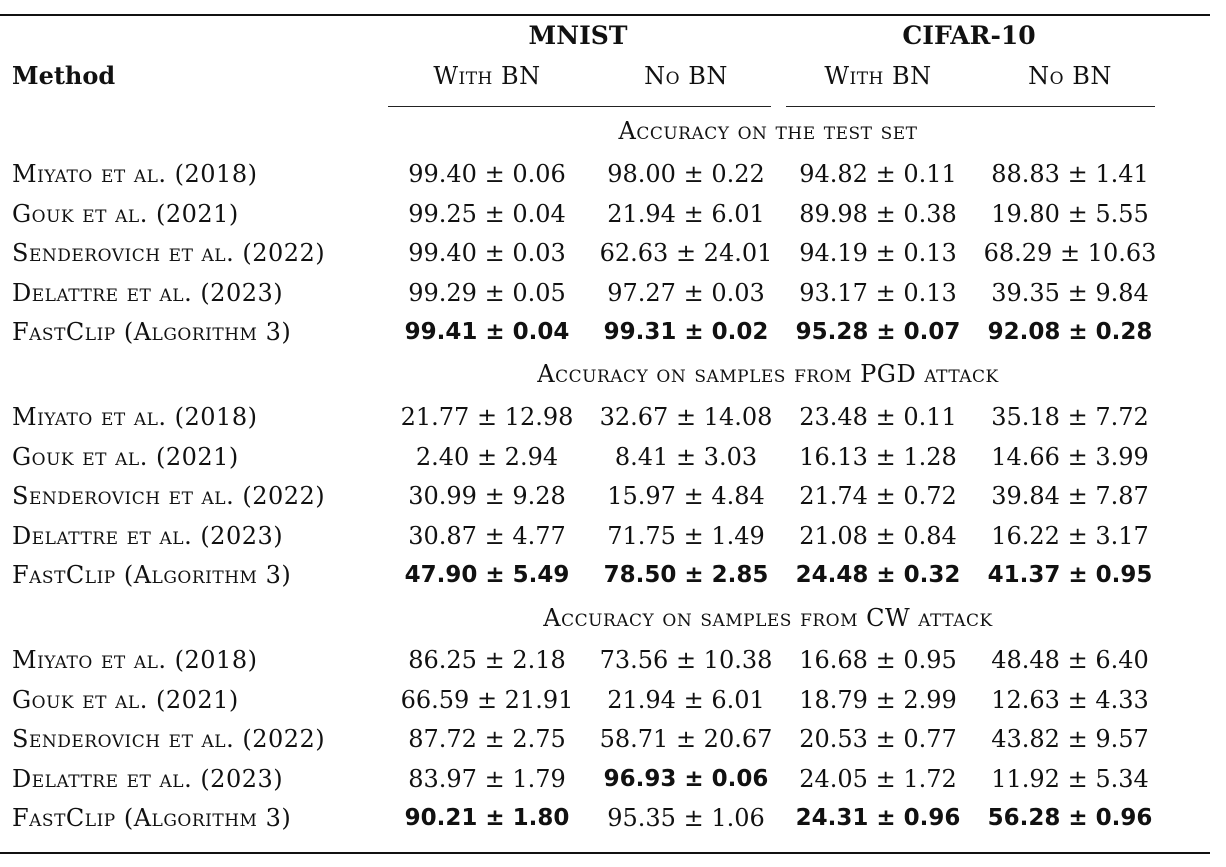 Image resolution: width=1226 pixels, height=867 pixels. Describe the element at coordinates (1070, 660) in the screenshot. I see `table-cell: 48.48 ± 6.40` at that location.